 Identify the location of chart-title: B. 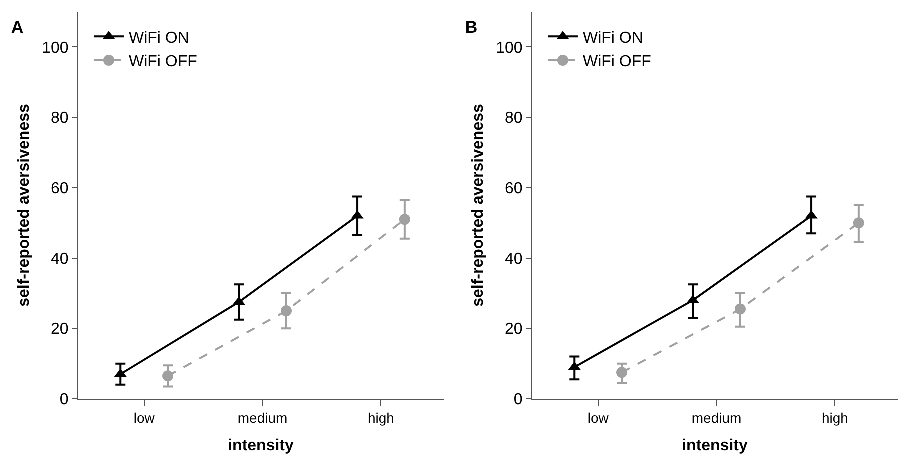
(471, 27).